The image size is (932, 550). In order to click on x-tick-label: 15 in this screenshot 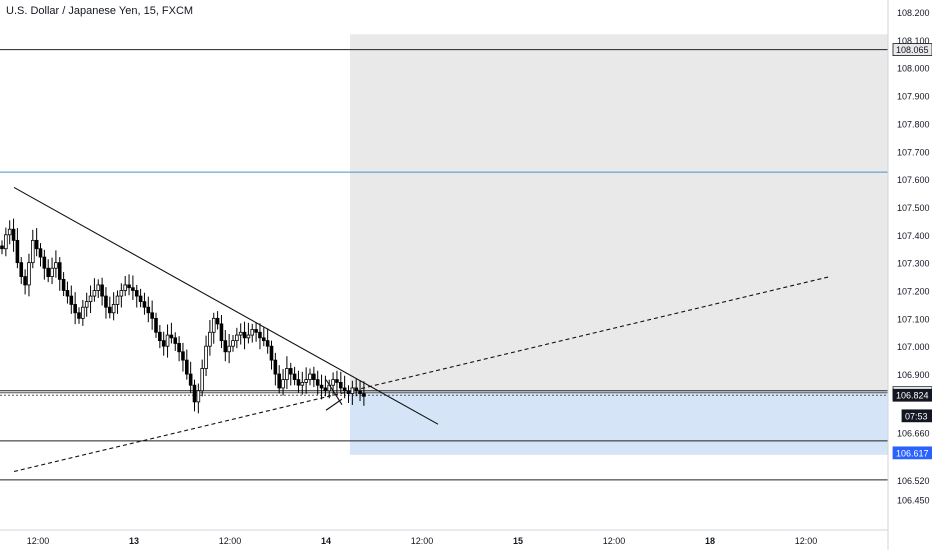, I will do `click(518, 541)`.